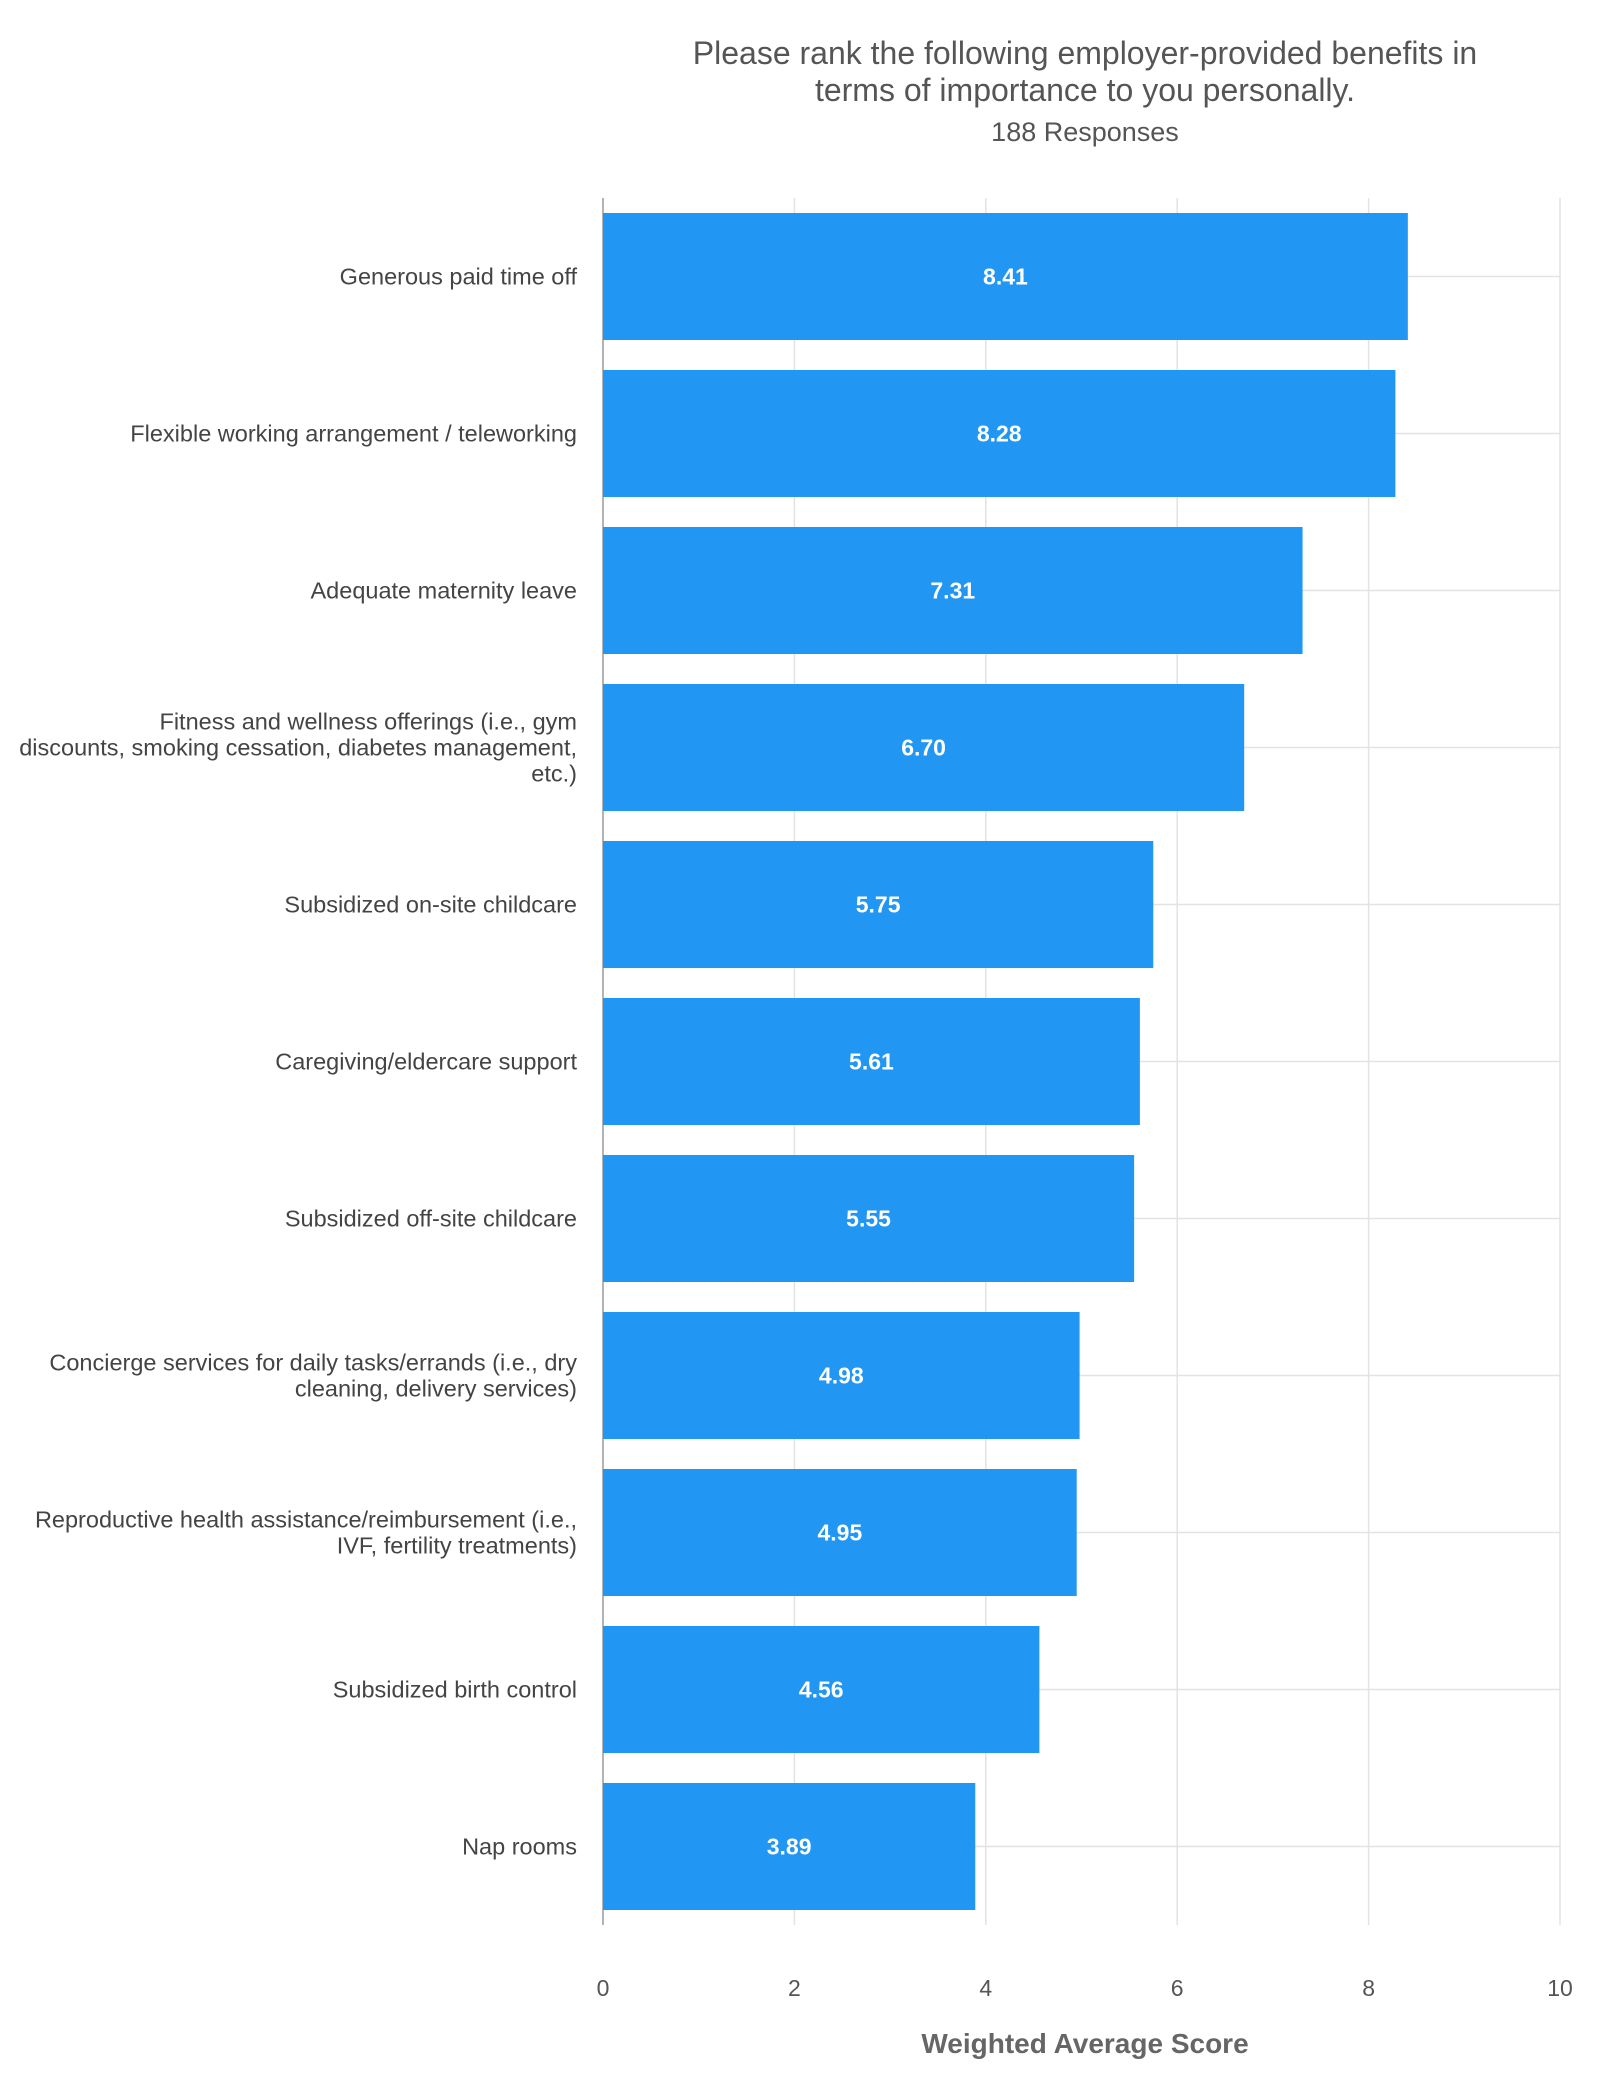 The width and height of the screenshot is (1600, 2090). What do you see at coordinates (1085, 90) in the screenshot?
I see `chart-title-line: terms of importance to you personally.` at bounding box center [1085, 90].